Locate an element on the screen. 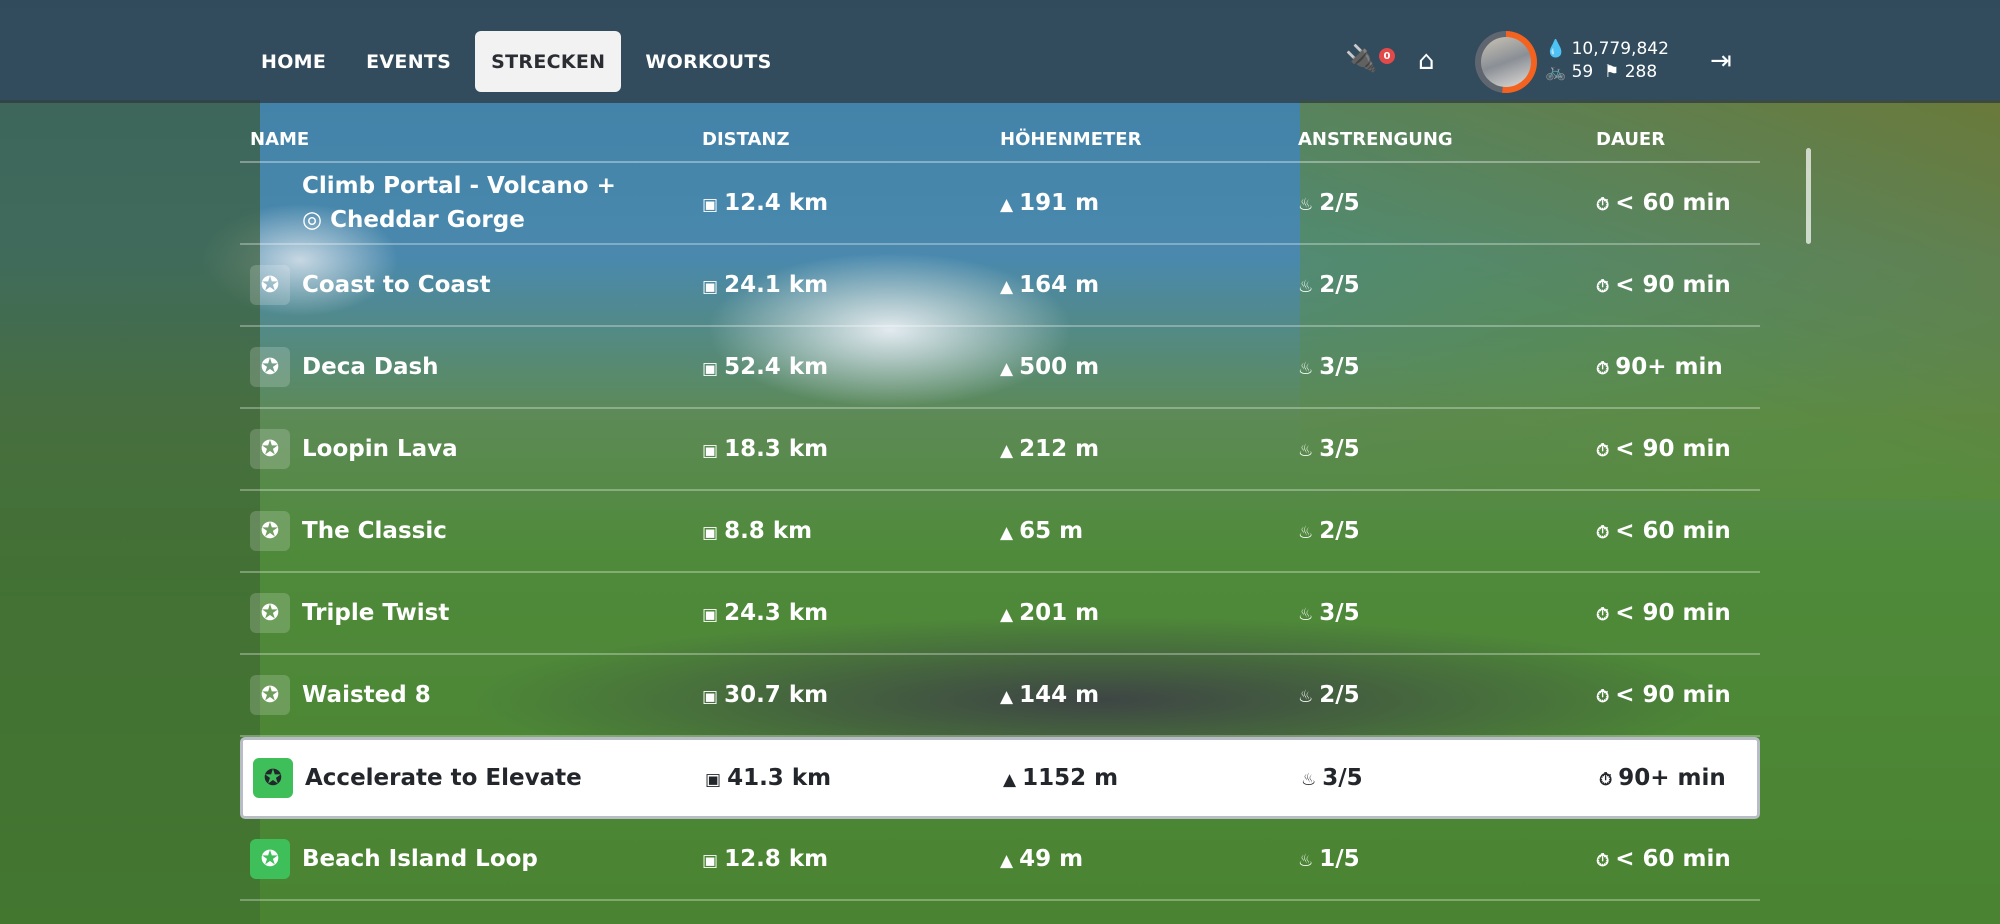  garage-icon: ⌂ is located at coordinates (1426, 61).